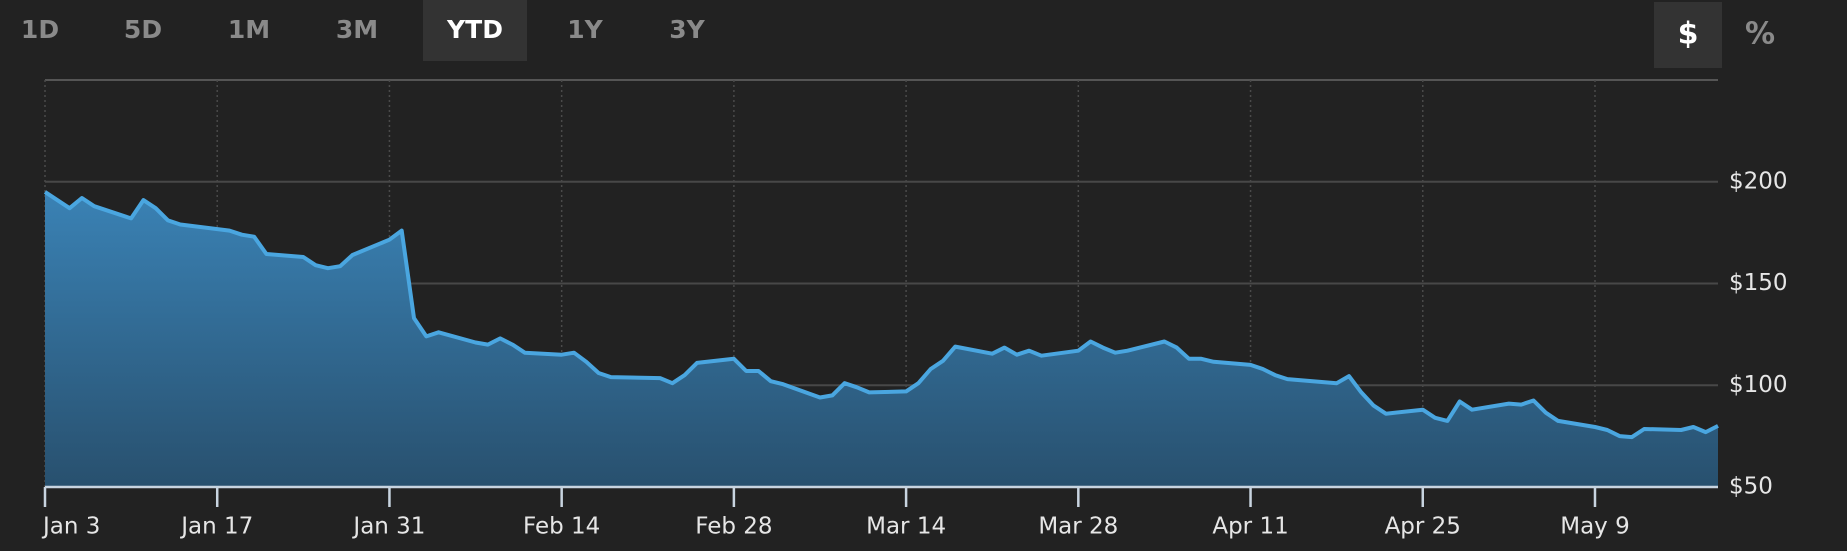  Describe the element at coordinates (585, 29) in the screenshot. I see `range-button: 1Y` at that location.